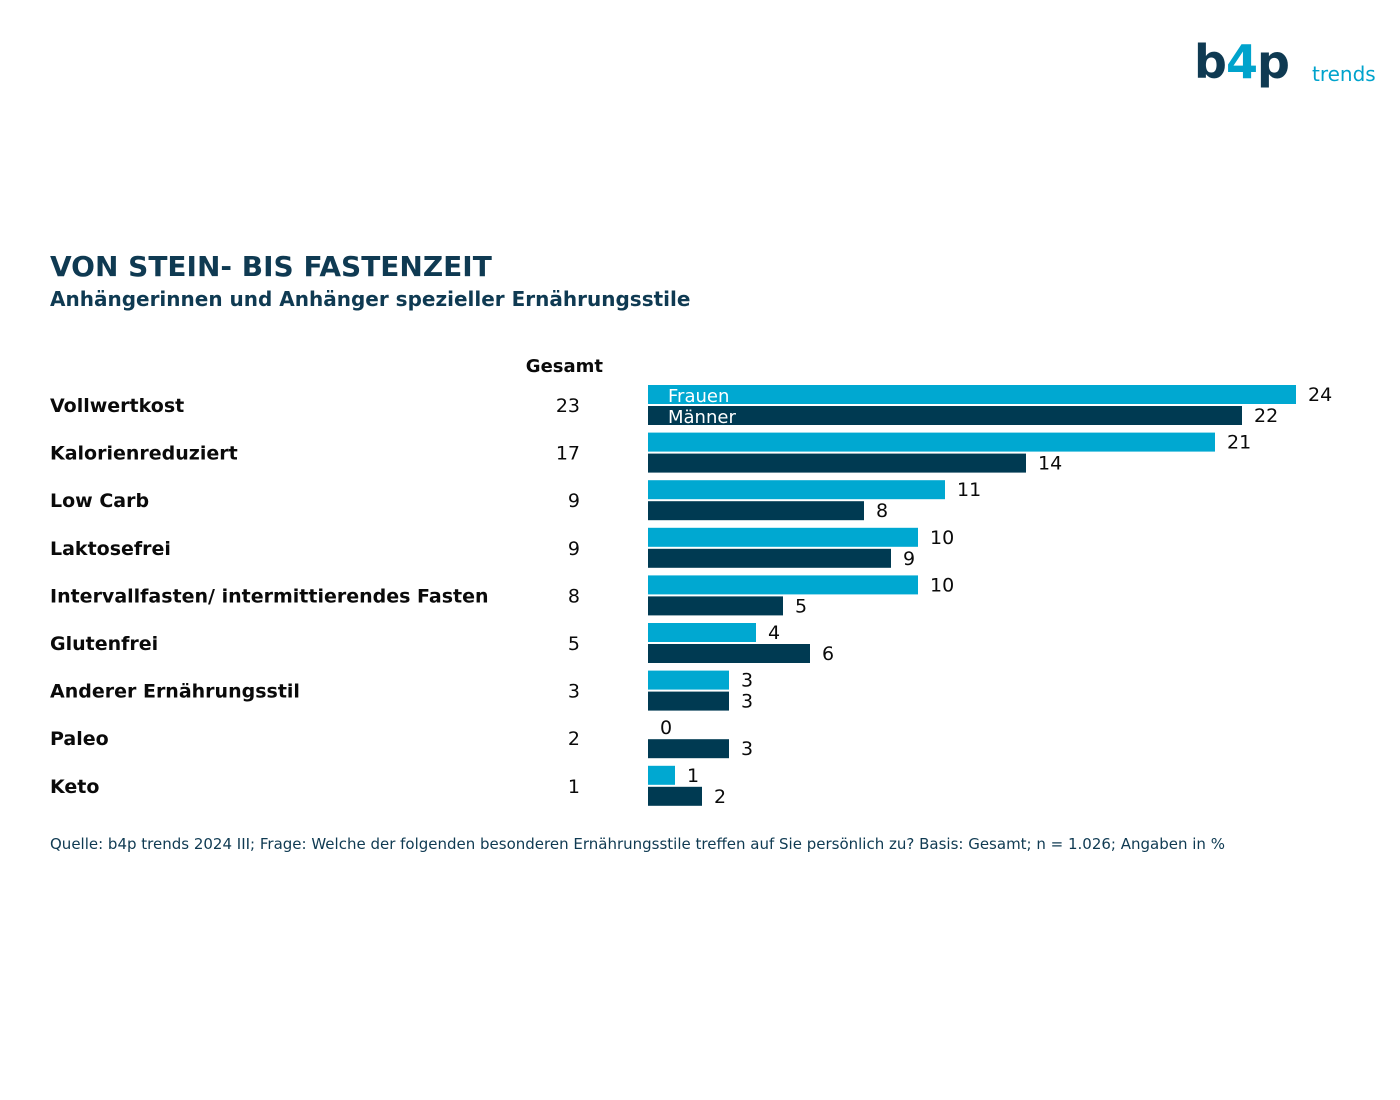 This screenshot has width=1400, height=1100. I want to click on category-label: Anderer Ernährungsstil, so click(175, 692).